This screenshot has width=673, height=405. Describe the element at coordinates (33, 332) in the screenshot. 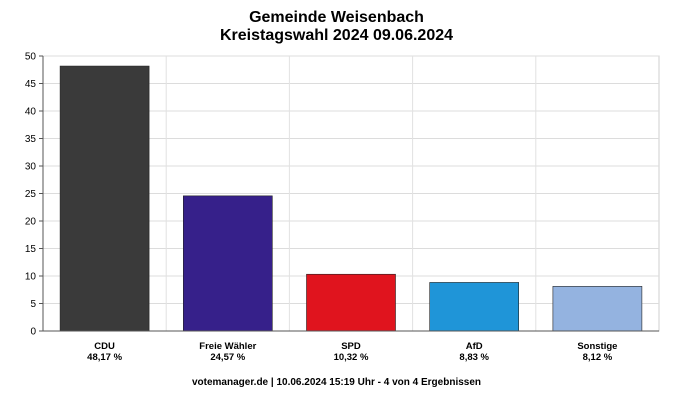

I see `y-tick-label: 0` at that location.